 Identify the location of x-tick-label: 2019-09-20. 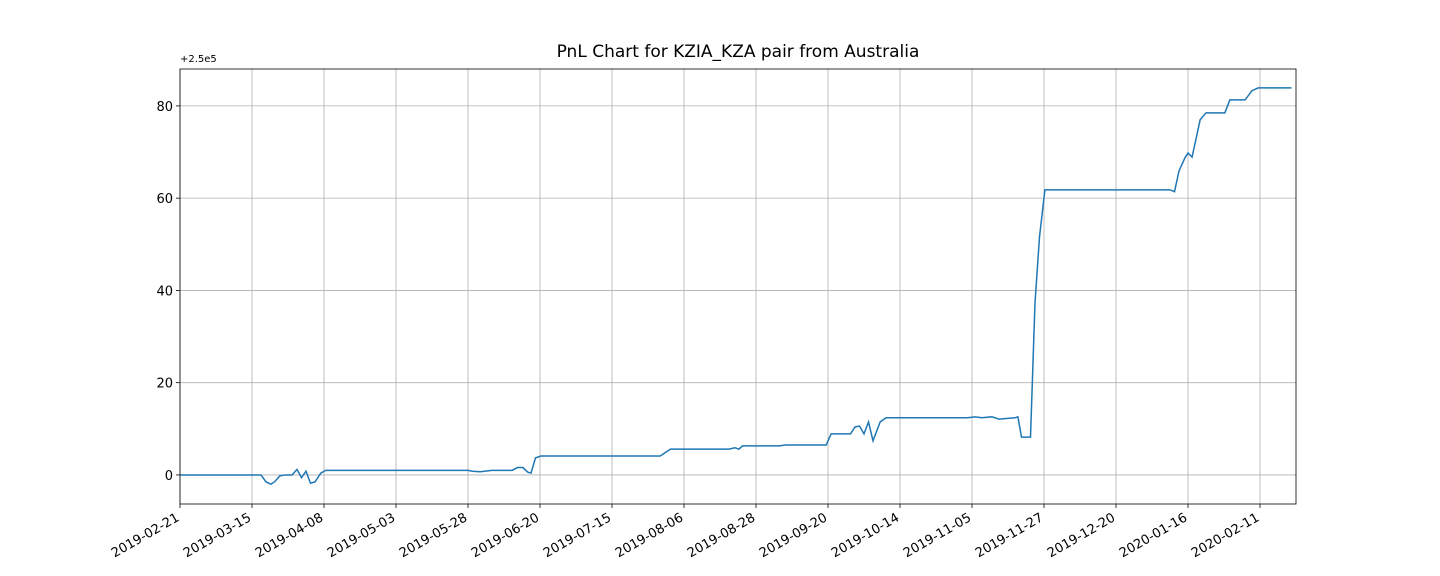
(793, 535).